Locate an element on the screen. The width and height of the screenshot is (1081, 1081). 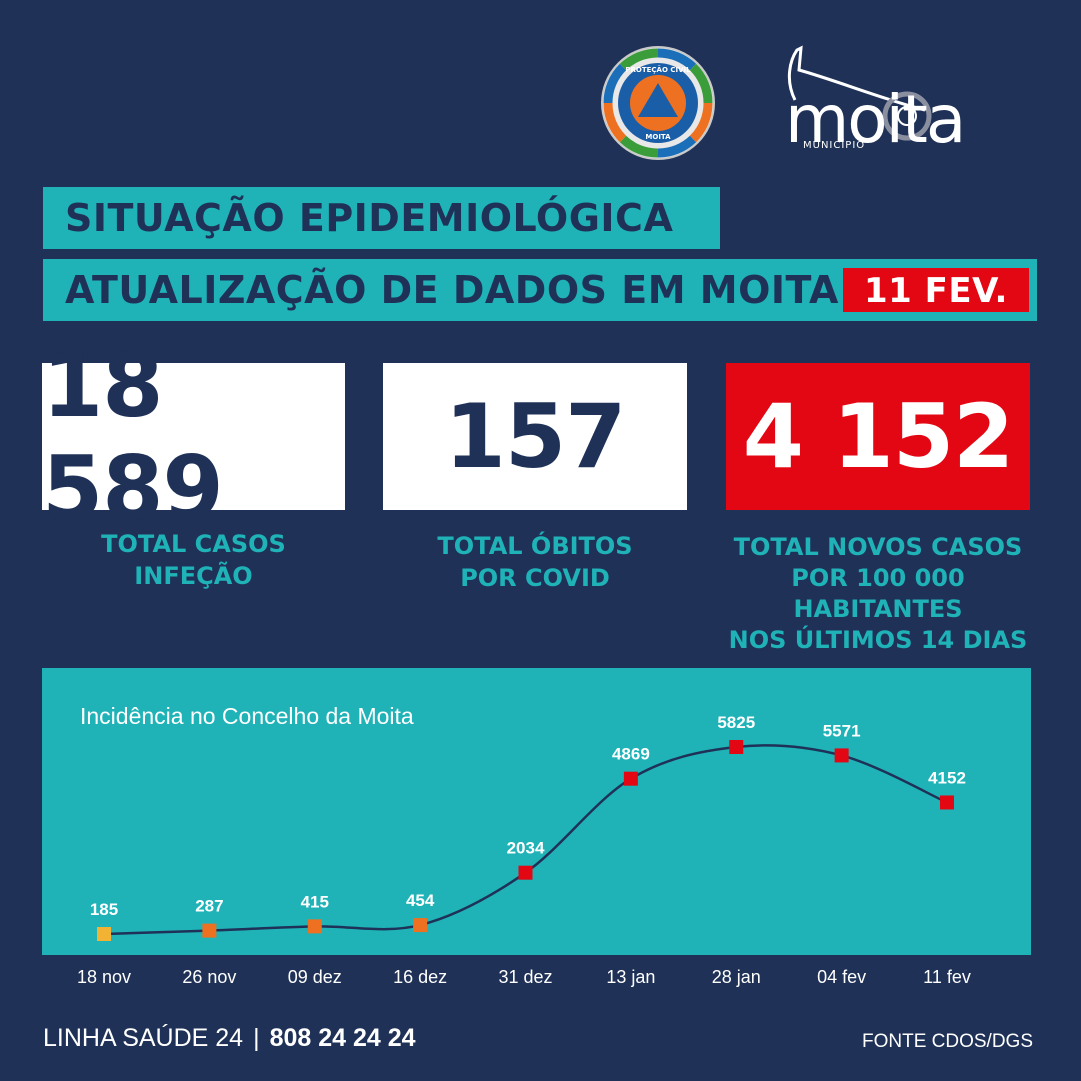
hotline-number: 808 24 24 24 is located at coordinates (342, 1038).